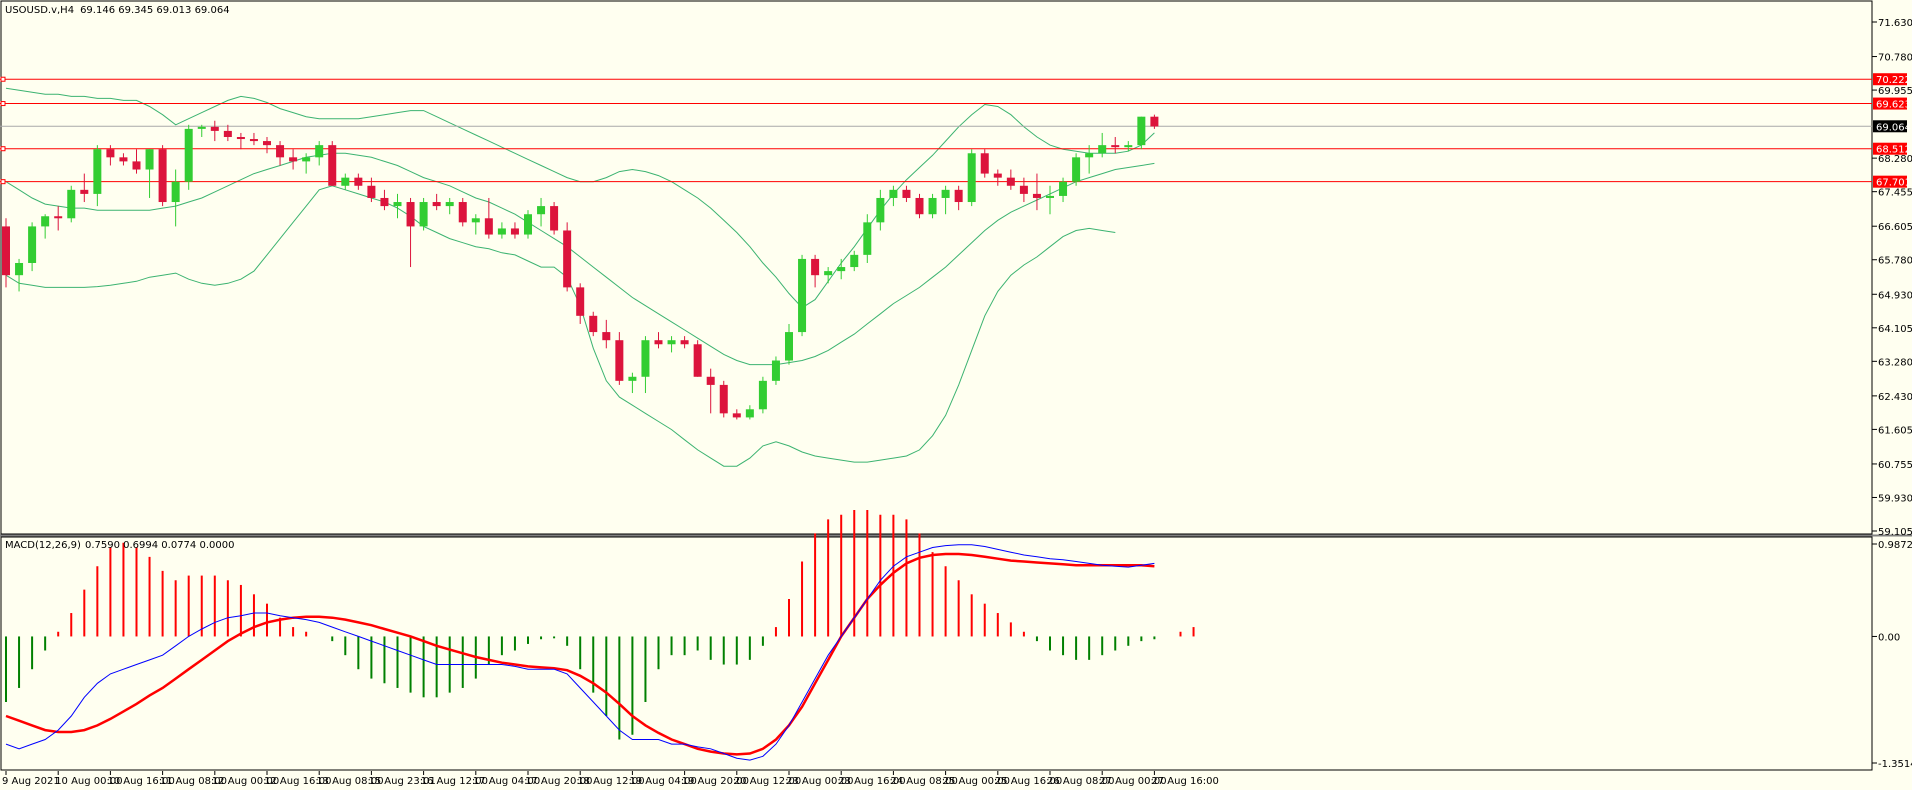 This screenshot has width=1912, height=795. What do you see at coordinates (1893, 105) in the screenshot?
I see `level-price-text: 69.623` at bounding box center [1893, 105].